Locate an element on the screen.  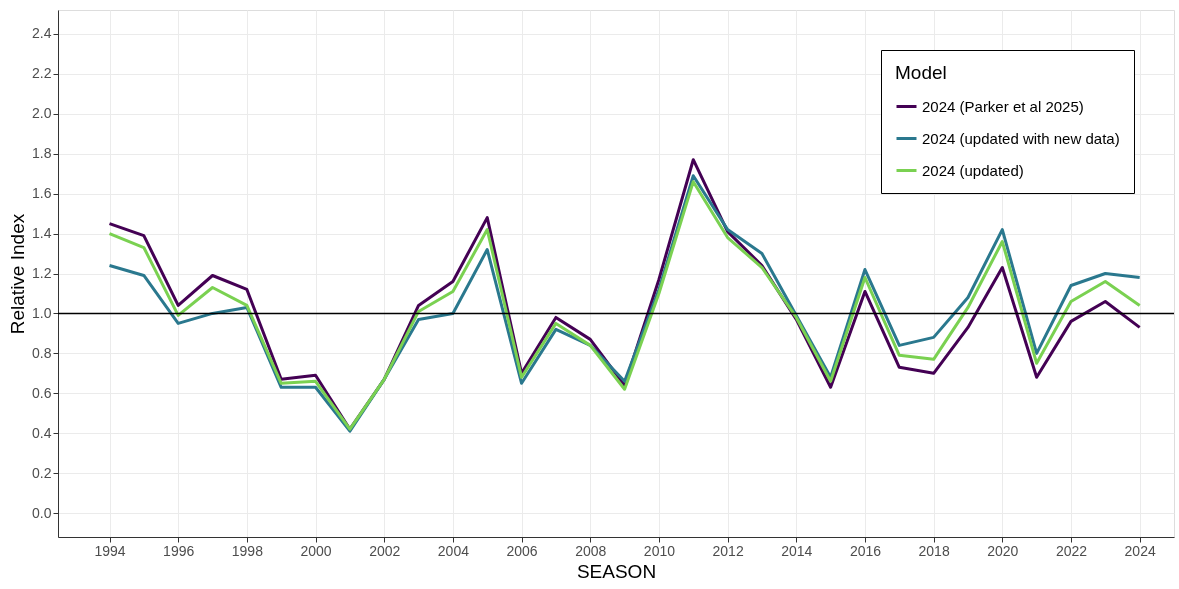
legend-label: 2024 (Parker et al 2025) is located at coordinates (1003, 106).